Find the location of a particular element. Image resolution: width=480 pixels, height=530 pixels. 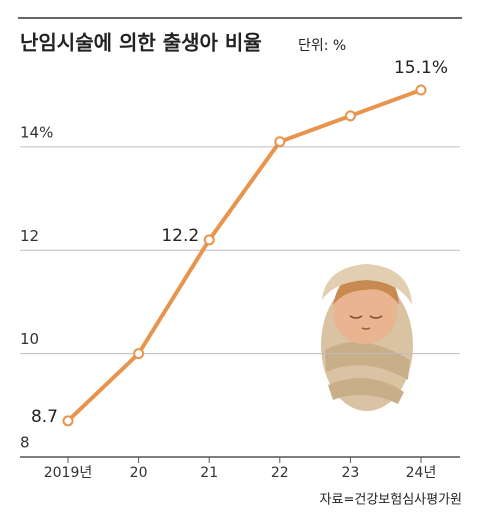

y-tick-label: 8 is located at coordinates (25, 443).